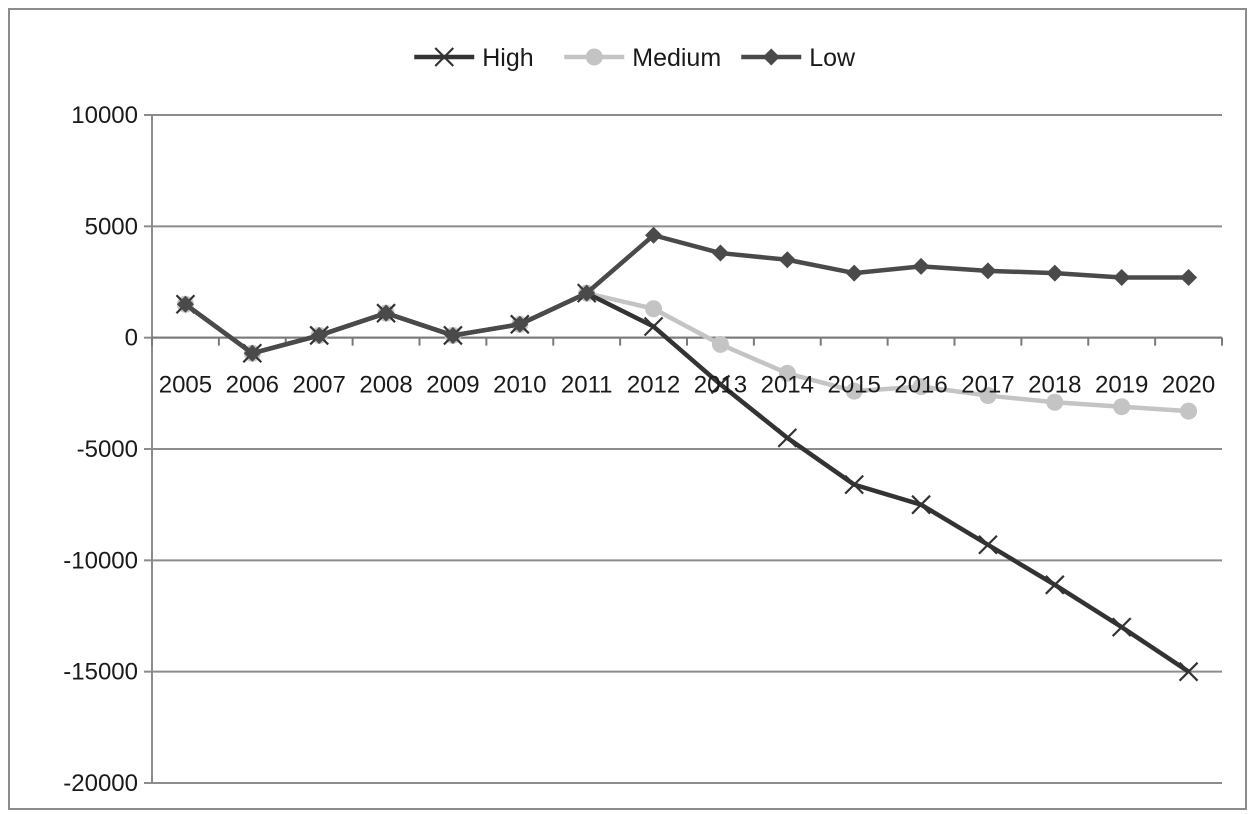 The height and width of the screenshot is (814, 1255). I want to click on x-tick-label: 2016, so click(920, 385).